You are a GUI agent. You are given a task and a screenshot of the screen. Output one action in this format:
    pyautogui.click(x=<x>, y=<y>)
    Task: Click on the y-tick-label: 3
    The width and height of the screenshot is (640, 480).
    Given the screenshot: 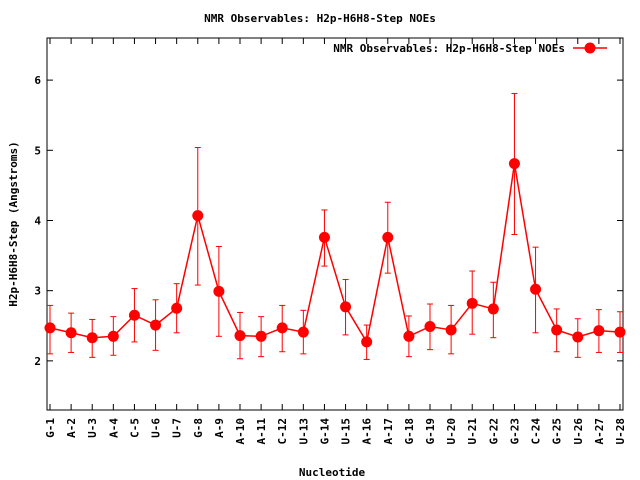 What is the action you would take?
    pyautogui.click(x=37, y=291)
    